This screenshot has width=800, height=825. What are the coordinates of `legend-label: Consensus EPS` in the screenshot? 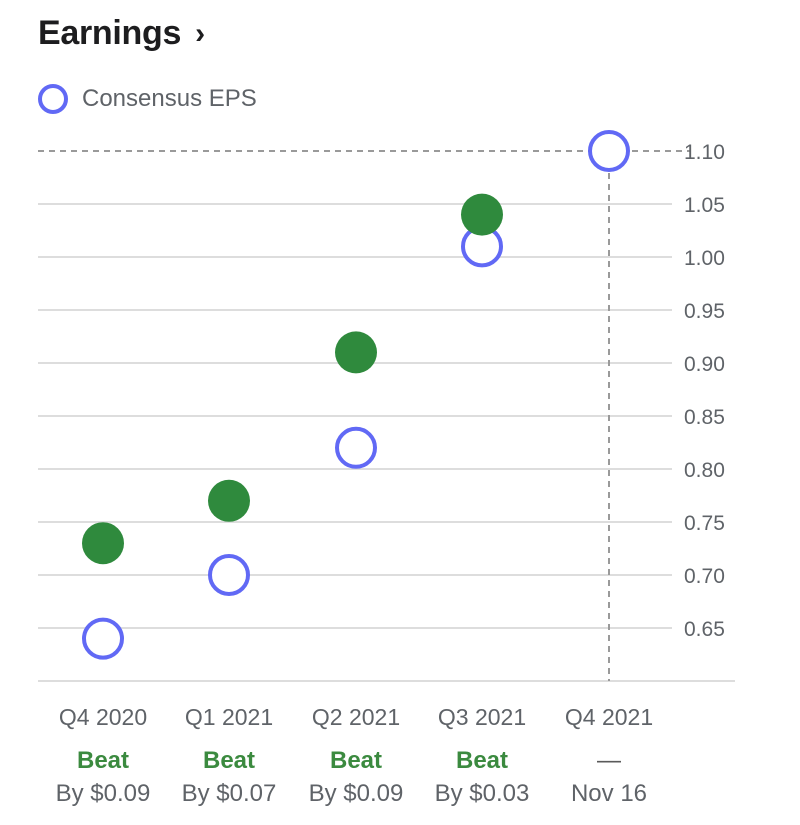 It's located at (169, 98).